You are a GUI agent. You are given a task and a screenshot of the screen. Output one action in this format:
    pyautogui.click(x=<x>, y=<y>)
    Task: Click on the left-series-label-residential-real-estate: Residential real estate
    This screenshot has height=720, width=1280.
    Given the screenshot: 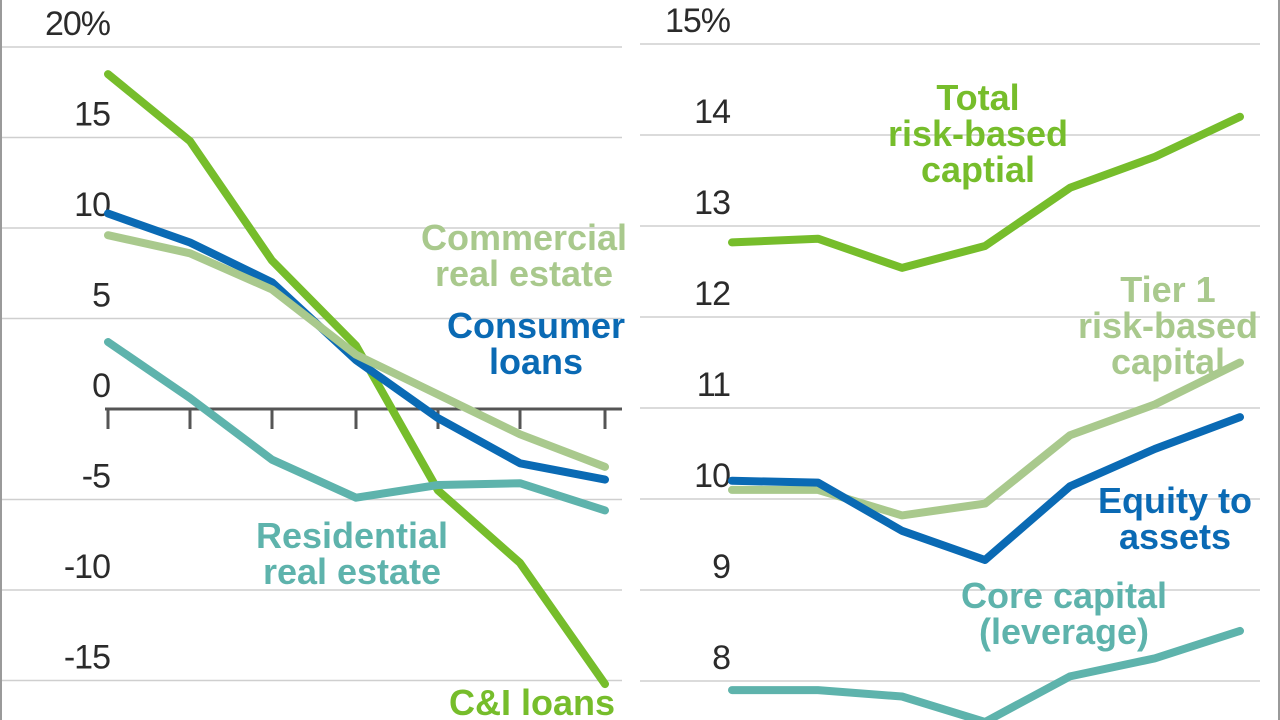 What is the action you would take?
    pyautogui.click(x=352, y=553)
    